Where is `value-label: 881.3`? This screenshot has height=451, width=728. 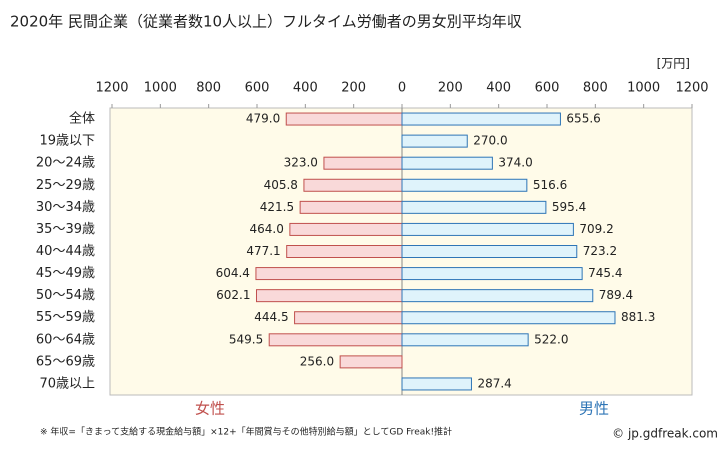 value-label: 881.3 is located at coordinates (638, 317).